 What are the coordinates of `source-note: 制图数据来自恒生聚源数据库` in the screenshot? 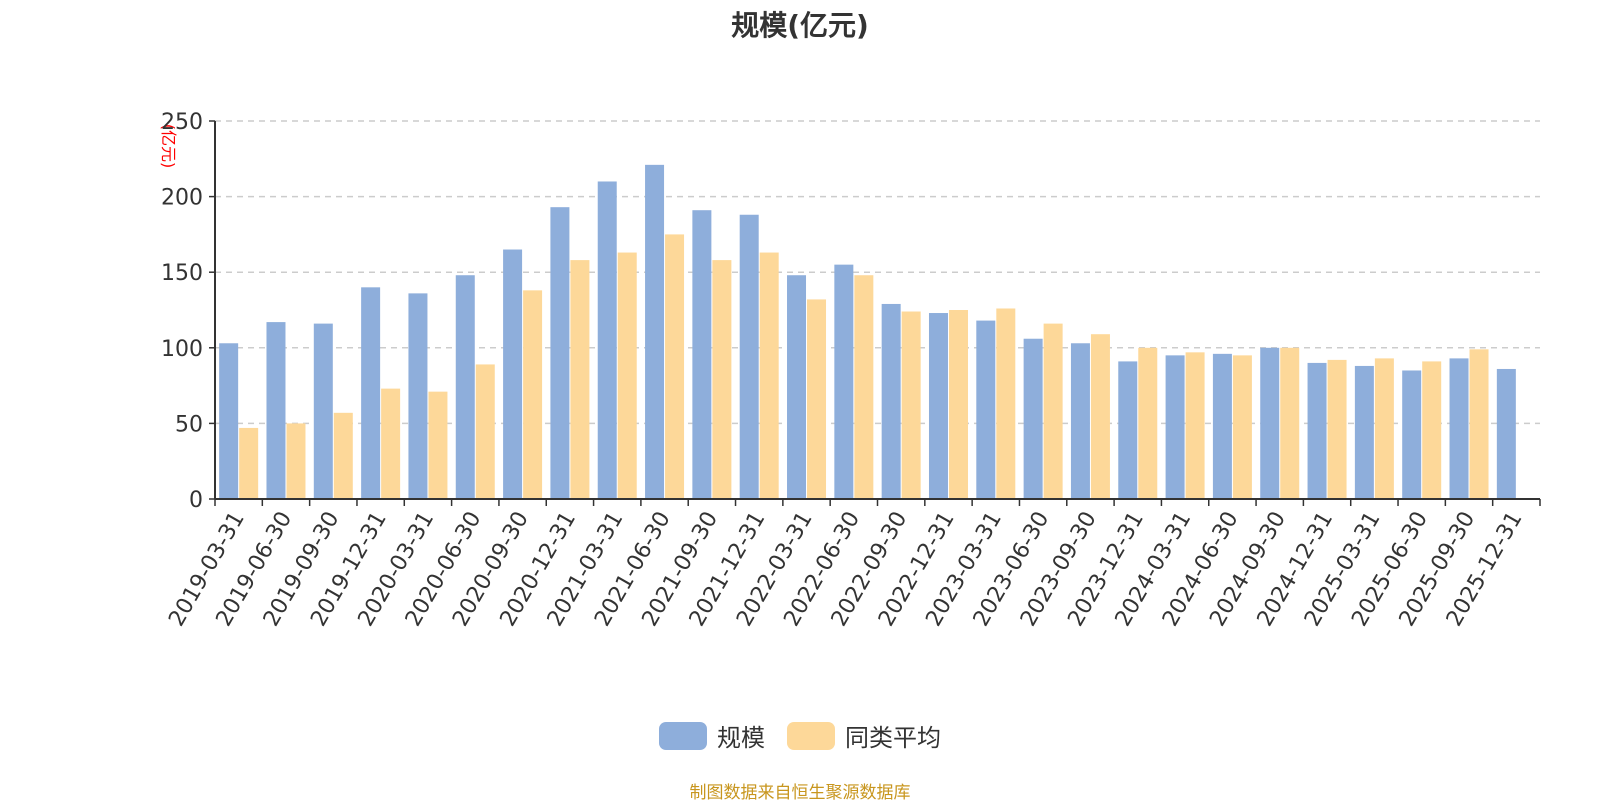 It's located at (800, 793).